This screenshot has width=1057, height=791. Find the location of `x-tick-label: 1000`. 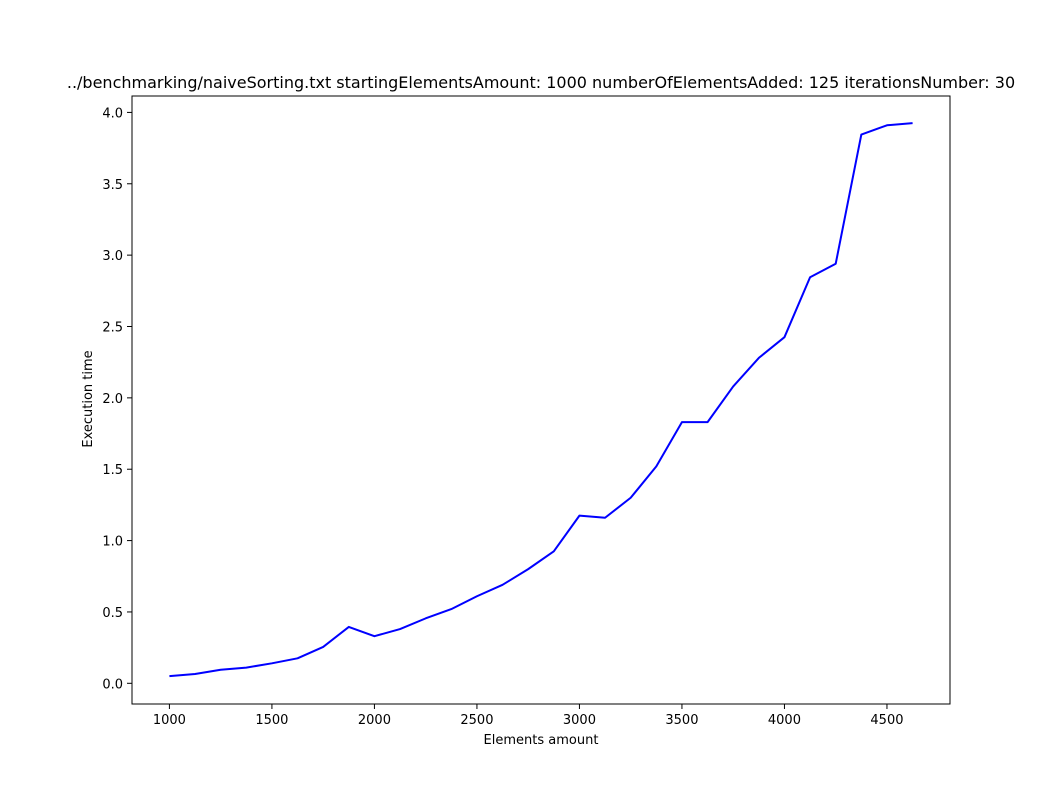

x-tick-label: 1000 is located at coordinates (169, 720).